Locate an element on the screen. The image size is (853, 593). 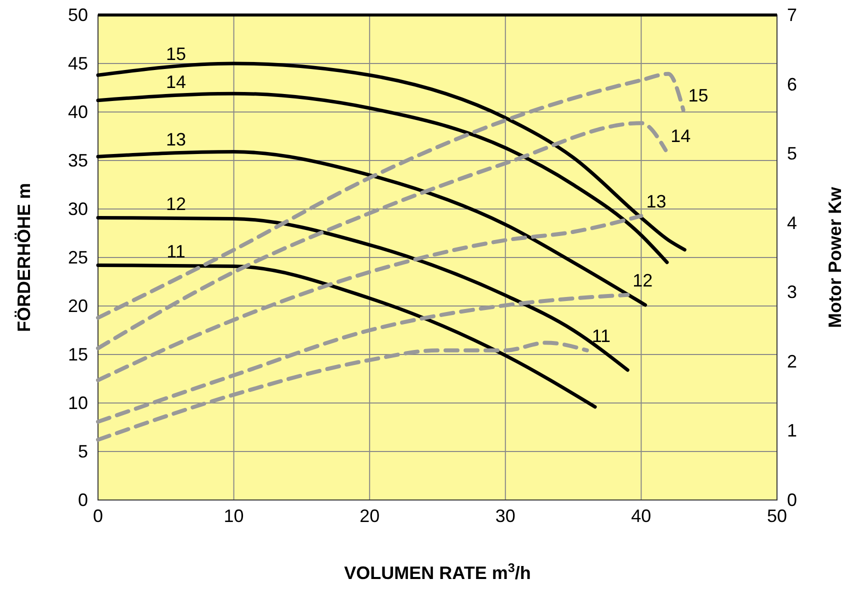
y2-tick-label: 2 is located at coordinates (792, 361).